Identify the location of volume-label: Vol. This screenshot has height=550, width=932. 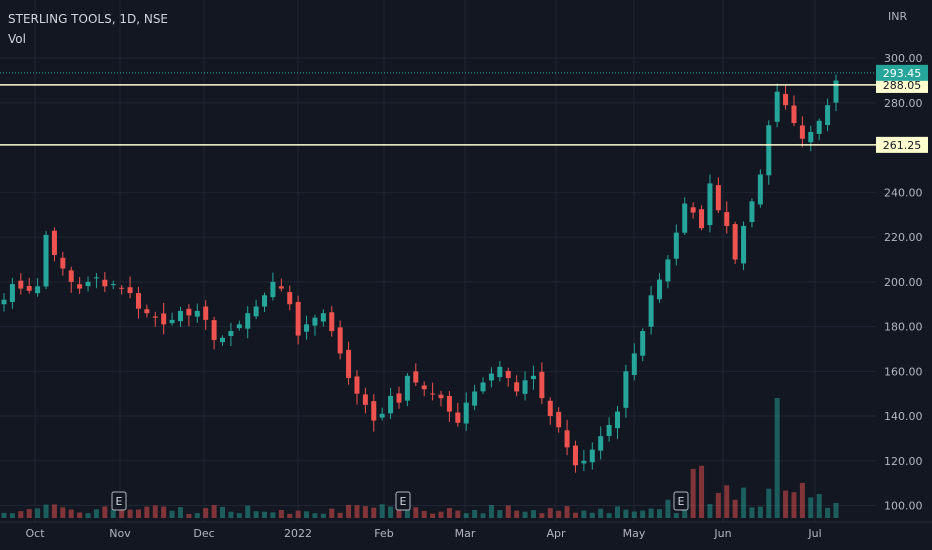
(17, 39).